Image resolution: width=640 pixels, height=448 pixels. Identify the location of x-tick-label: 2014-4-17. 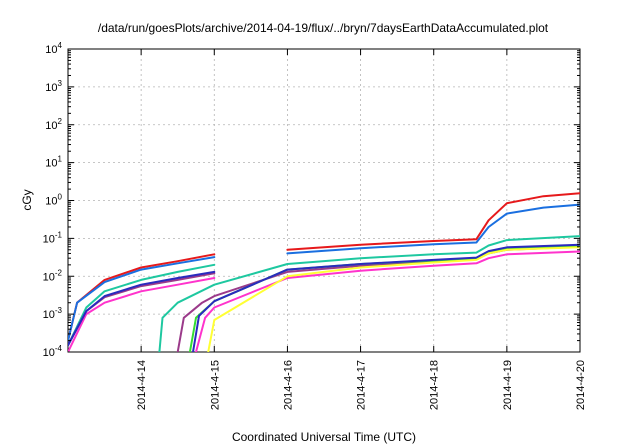
(362, 385).